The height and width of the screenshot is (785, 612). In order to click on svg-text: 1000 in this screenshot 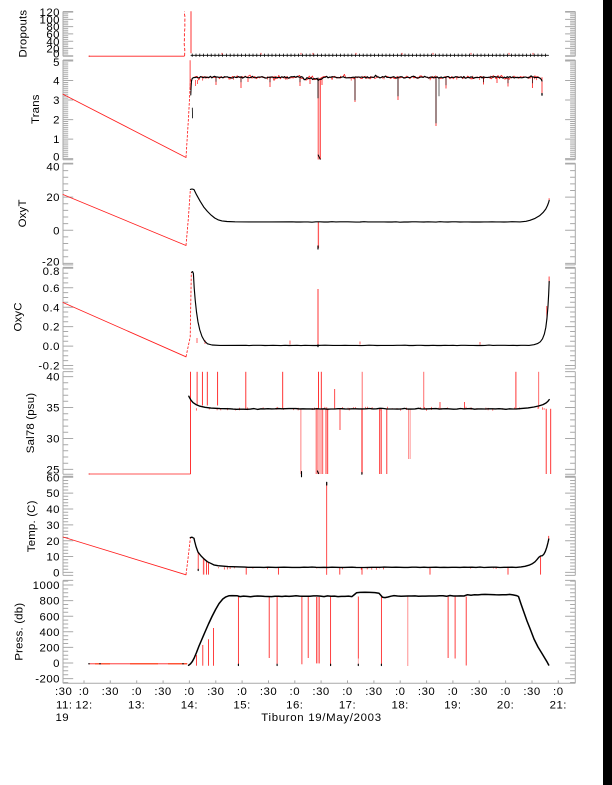, I will do `click(46, 586)`.